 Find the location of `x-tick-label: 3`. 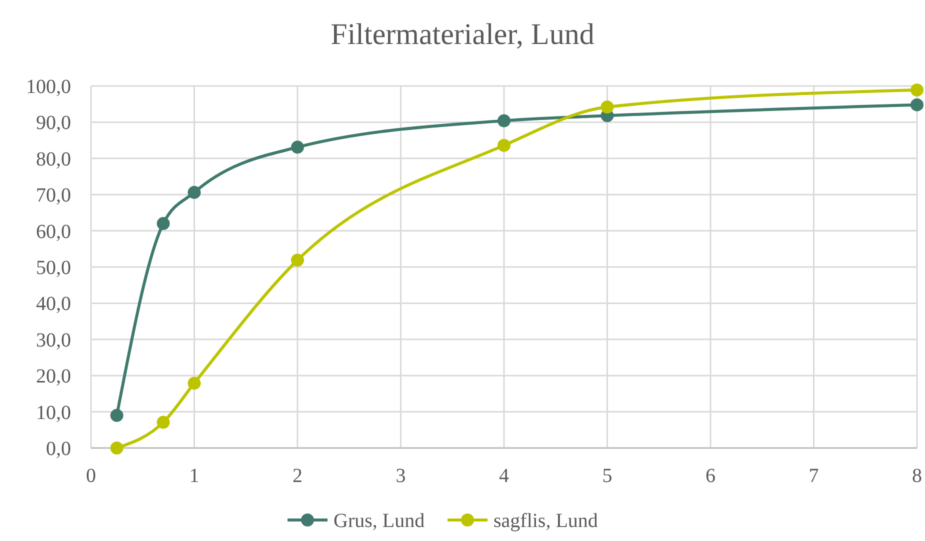

x-tick-label: 3 is located at coordinates (401, 476).